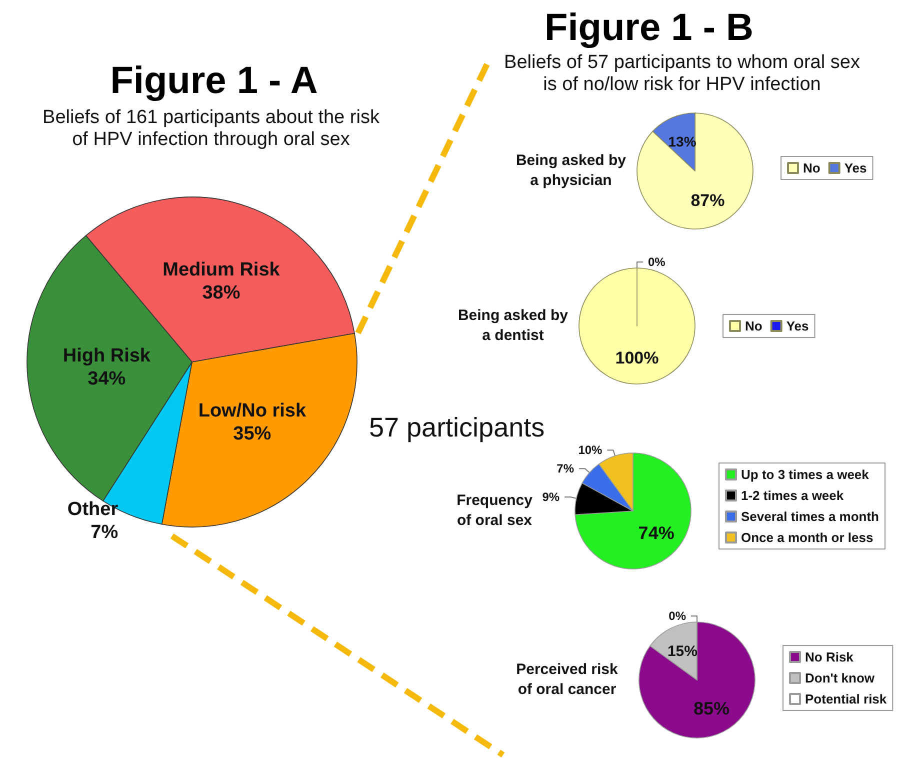 The height and width of the screenshot is (758, 913). I want to click on data-label: 85%, so click(712, 708).